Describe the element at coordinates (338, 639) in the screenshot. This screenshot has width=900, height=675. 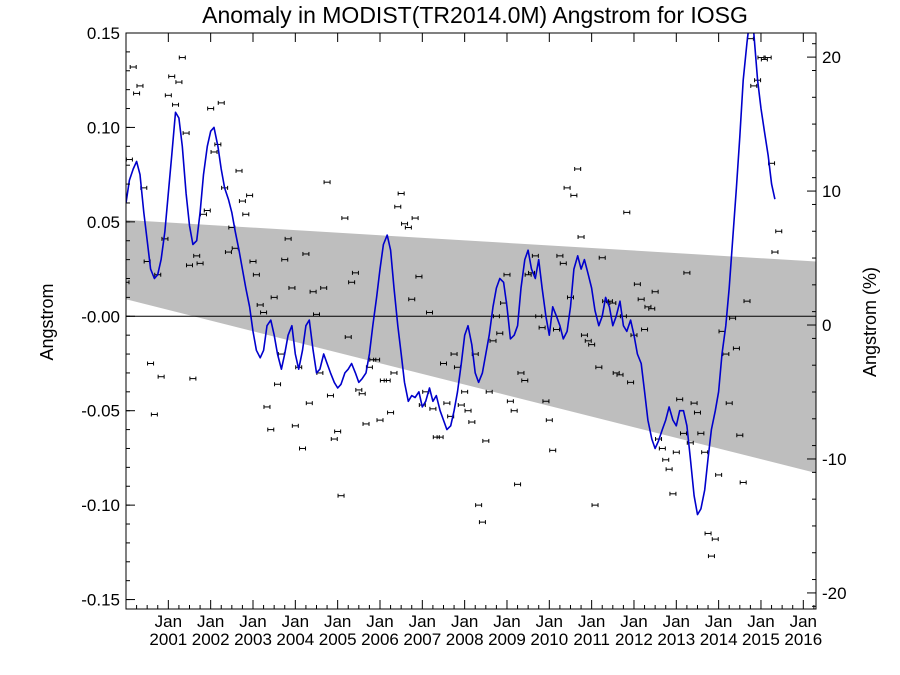
I see `x-tick-year-label: 2005` at that location.